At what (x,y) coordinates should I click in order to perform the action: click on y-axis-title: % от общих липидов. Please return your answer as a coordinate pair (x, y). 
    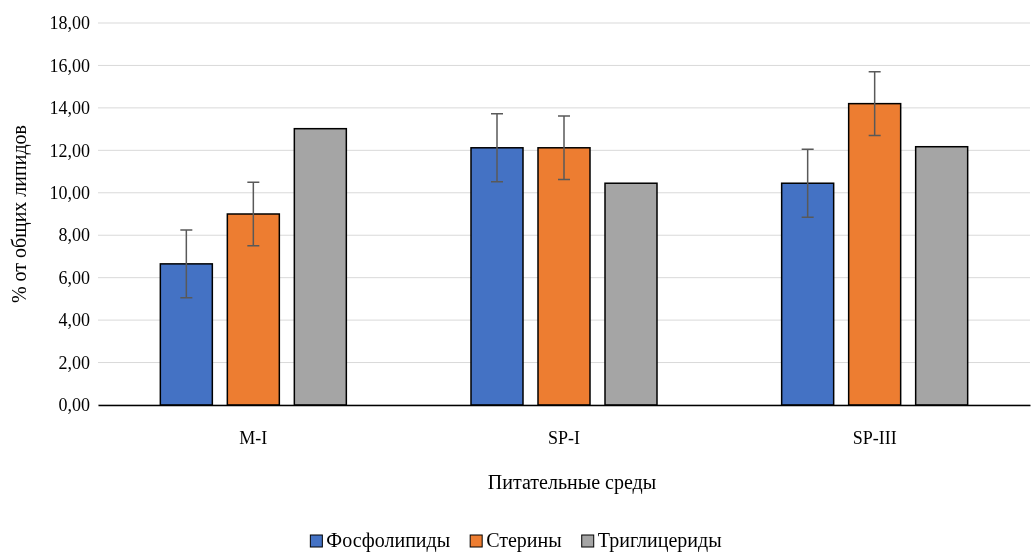
    Looking at the image, I should click on (19, 214).